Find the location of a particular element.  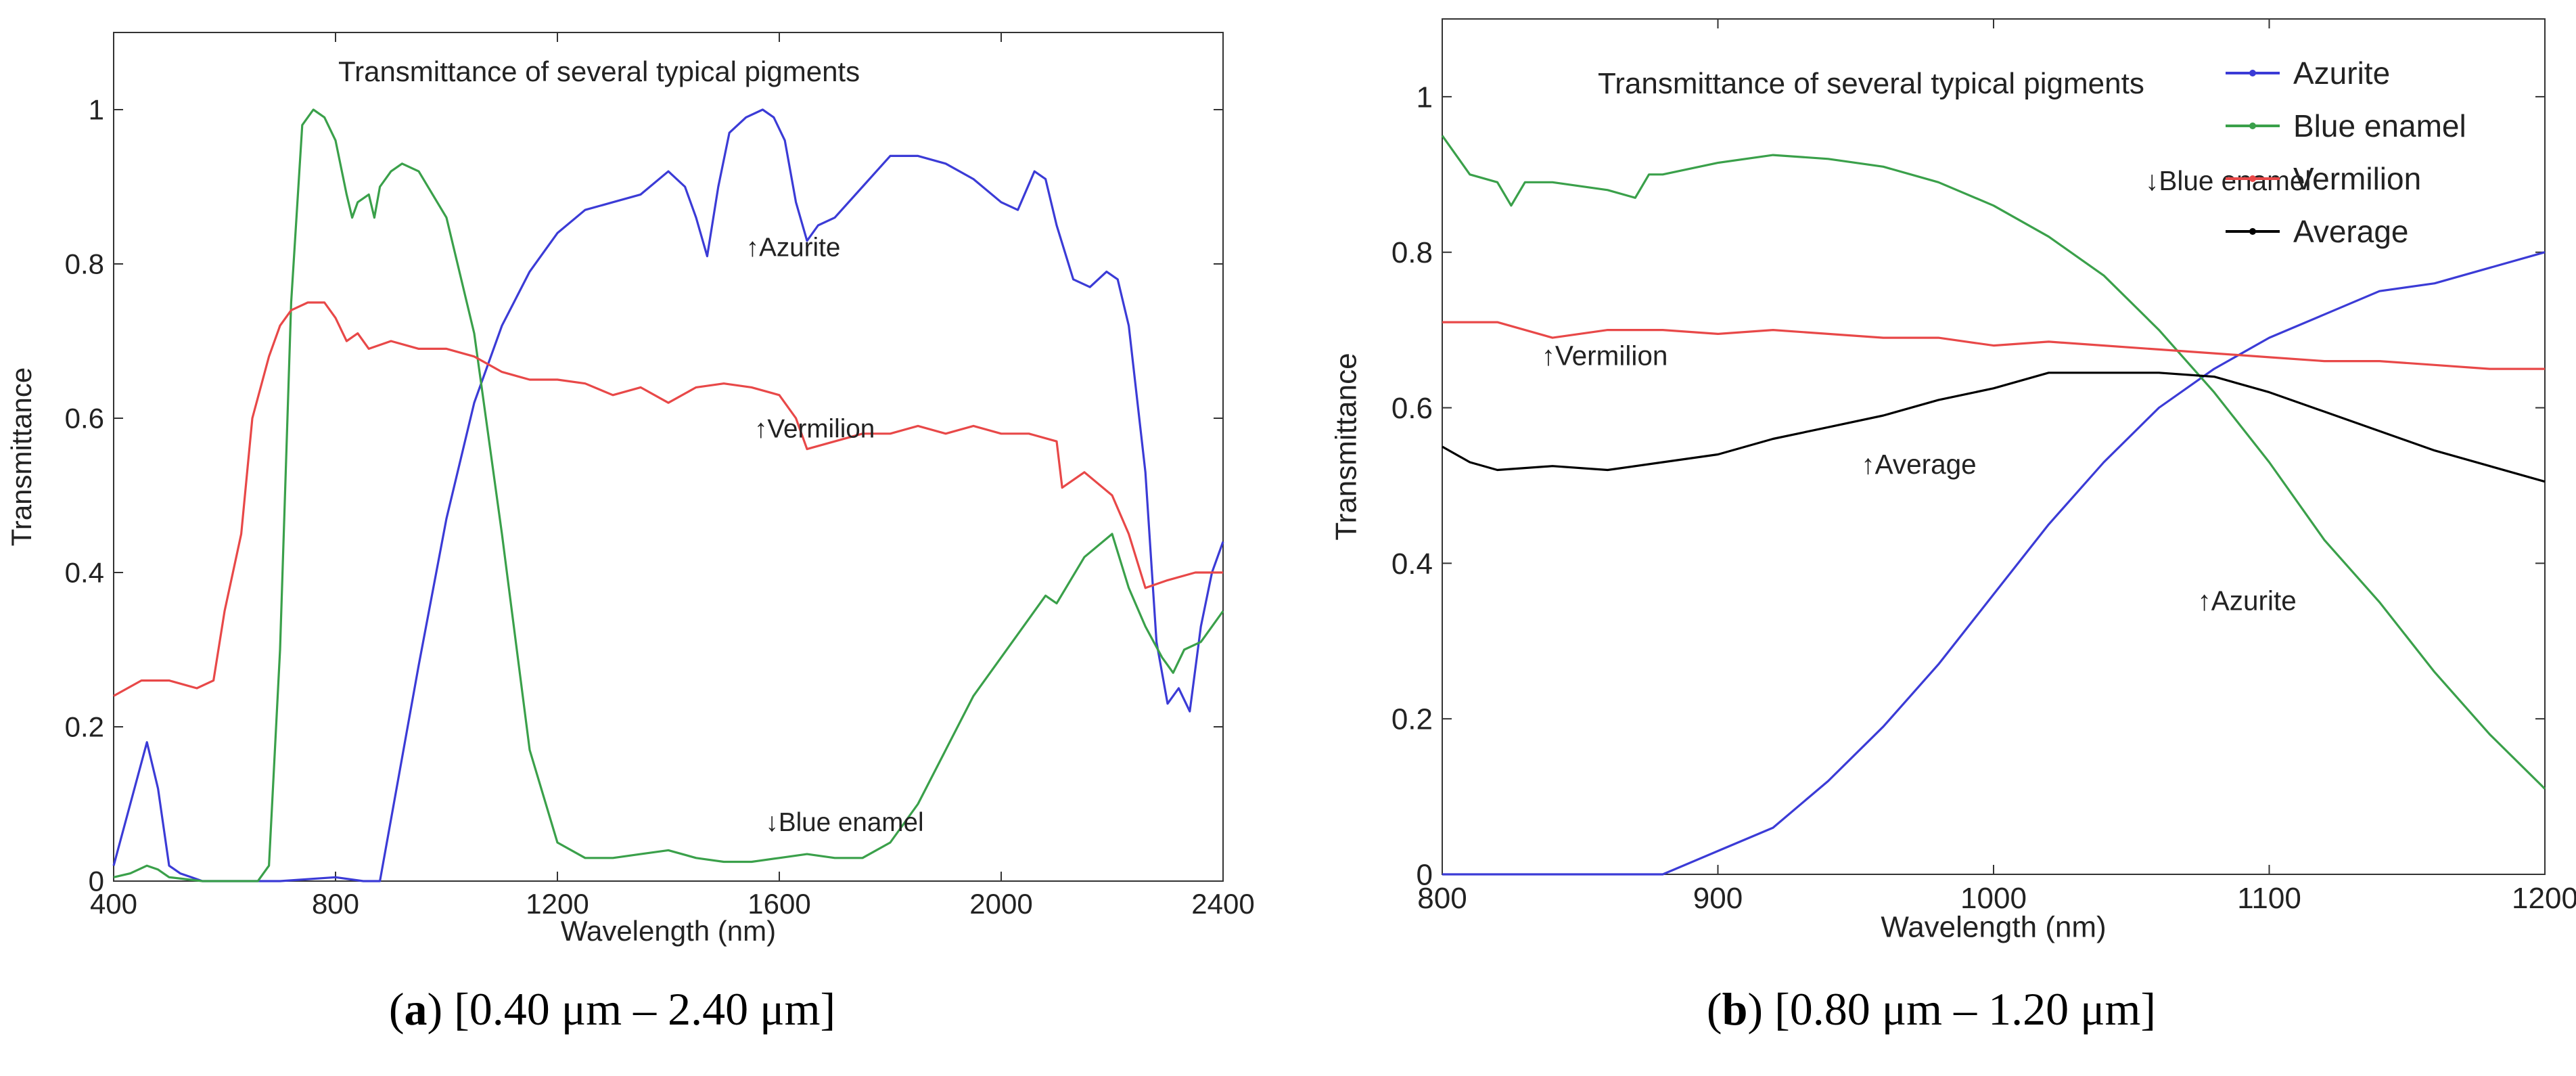

legend-label: Blue enamel is located at coordinates (2379, 125).